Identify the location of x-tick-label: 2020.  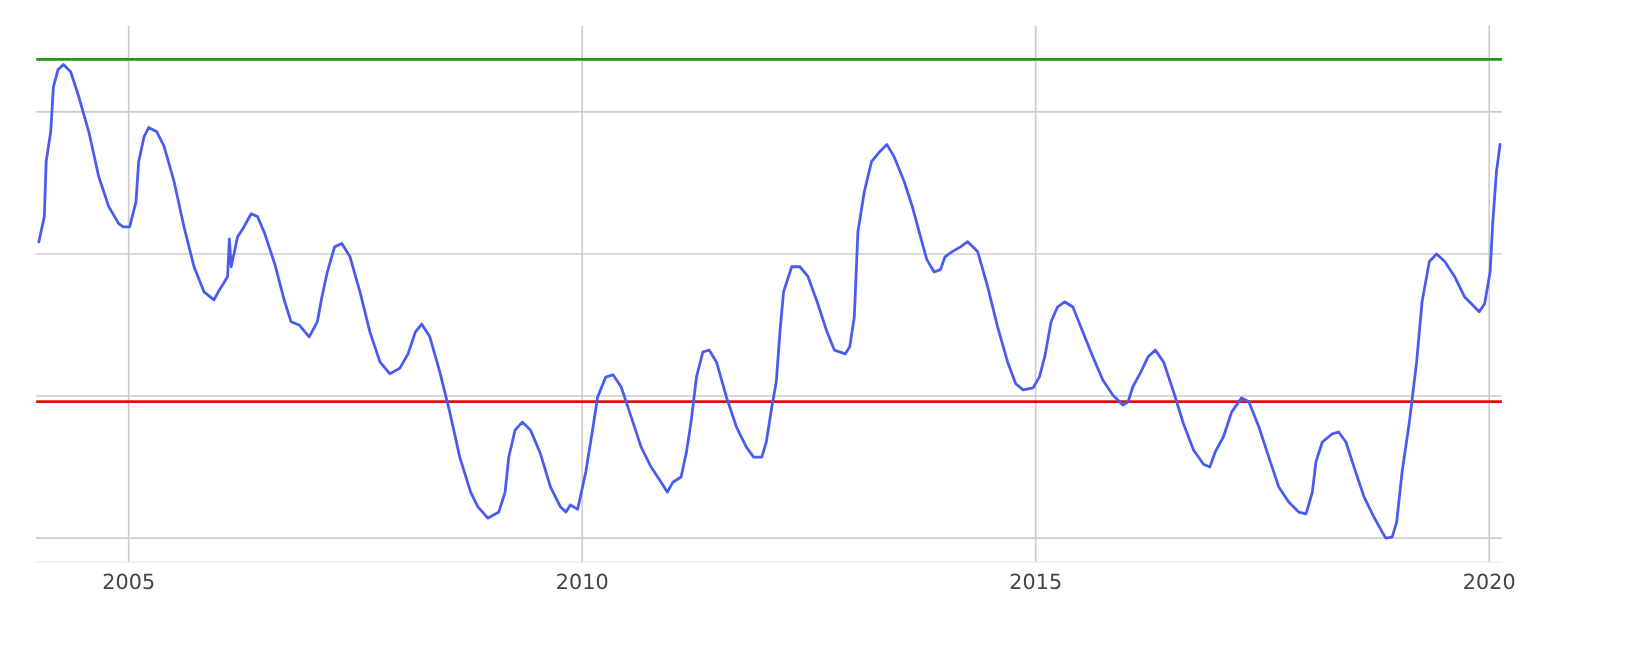
(1489, 581).